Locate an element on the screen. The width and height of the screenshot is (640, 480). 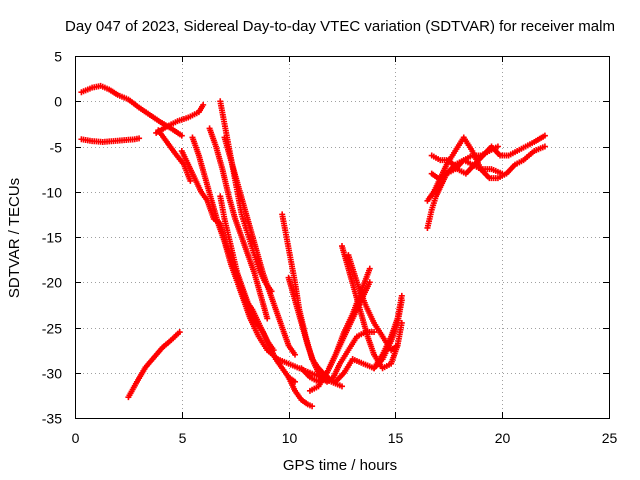
series-arc-h is located at coordinates (267, 262).